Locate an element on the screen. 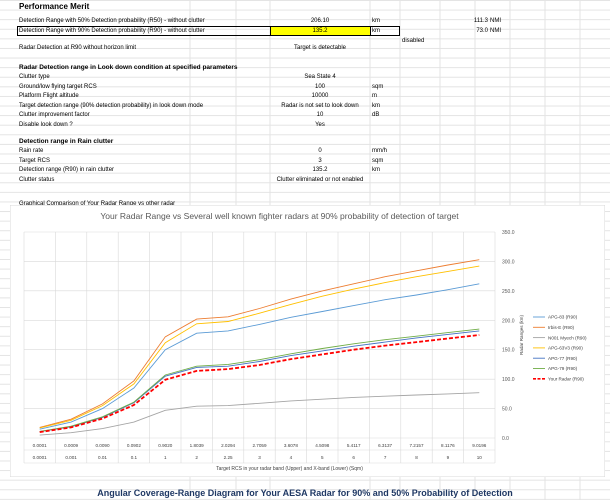  lookdown-label: Clutter improvement factor is located at coordinates (54, 115).